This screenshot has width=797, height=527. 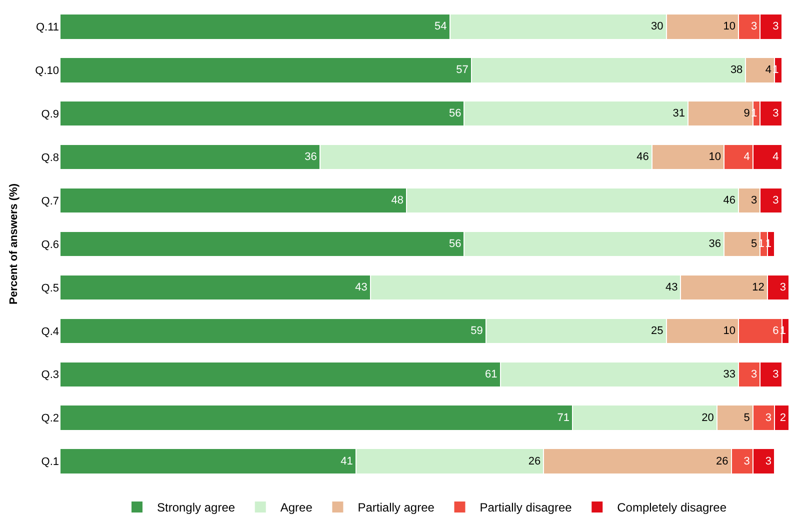 What do you see at coordinates (736, 70) in the screenshot?
I see `data-label: 38` at bounding box center [736, 70].